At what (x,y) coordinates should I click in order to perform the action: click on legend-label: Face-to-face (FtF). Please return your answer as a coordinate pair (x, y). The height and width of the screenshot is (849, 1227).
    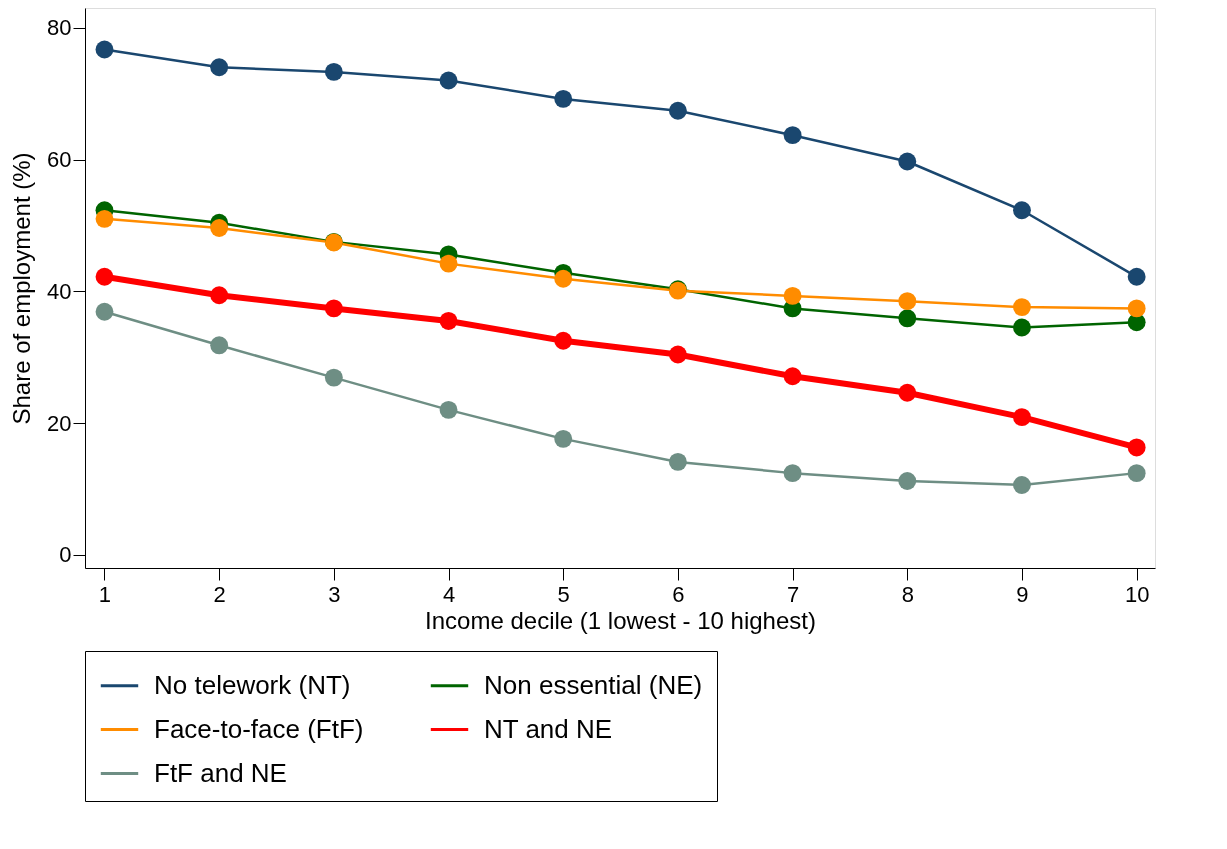
    Looking at the image, I should click on (259, 728).